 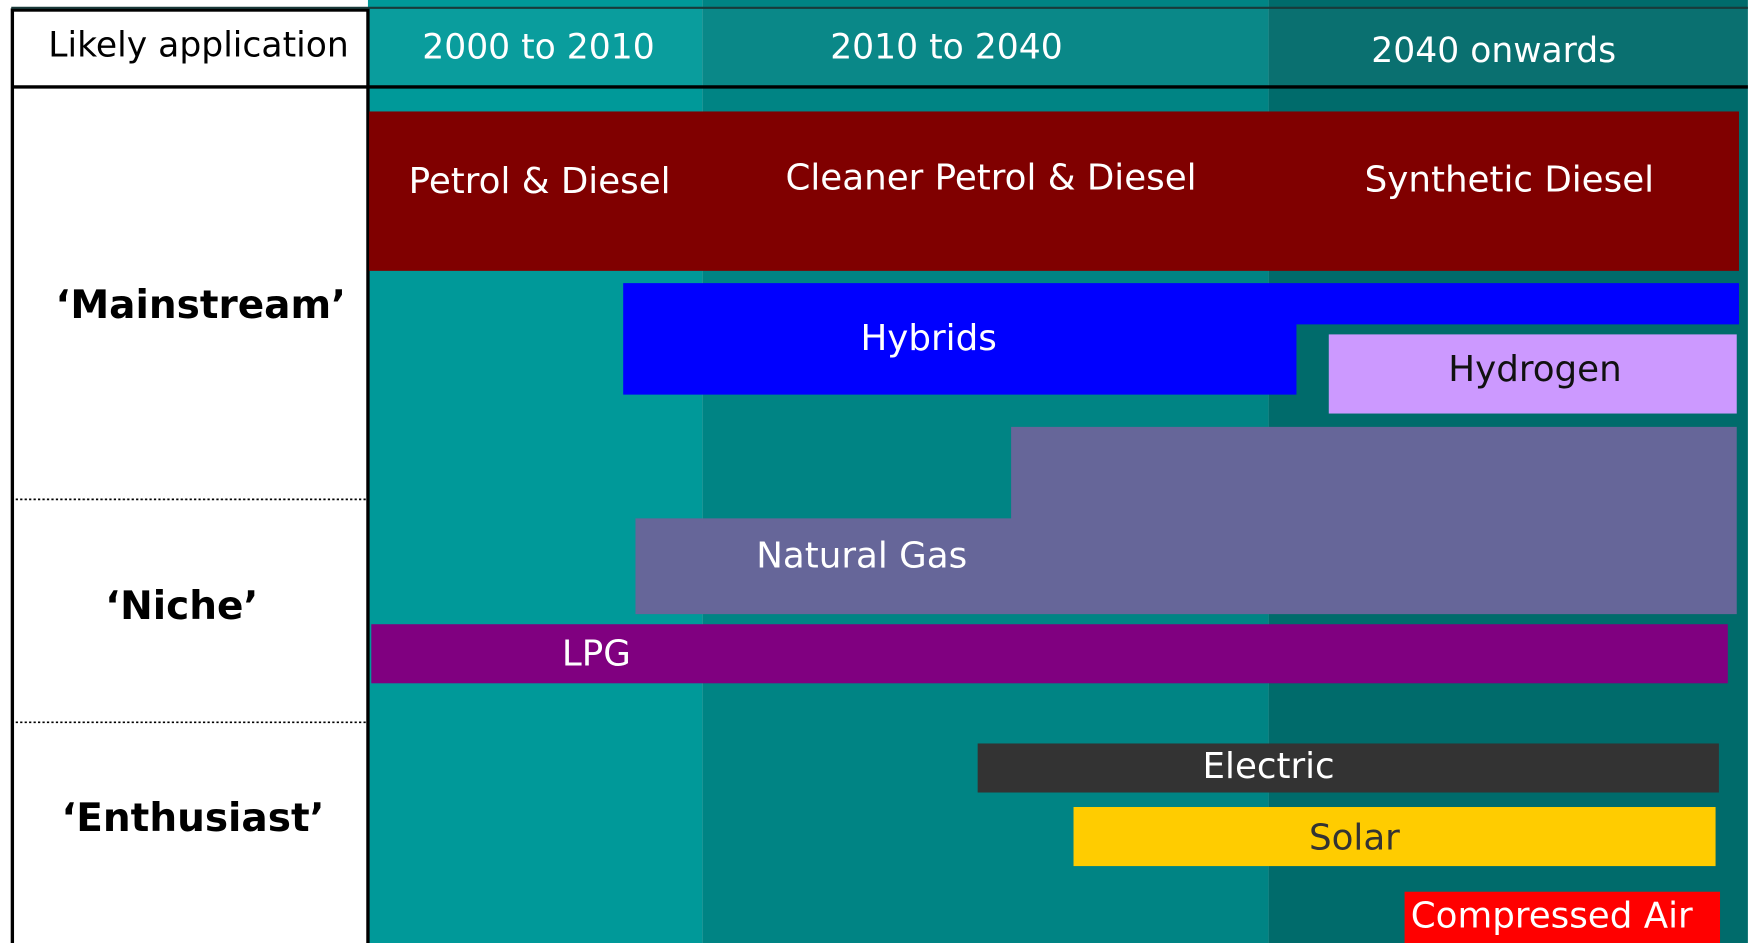 I want to click on petrol-diesel-bar, so click(x=1054, y=191).